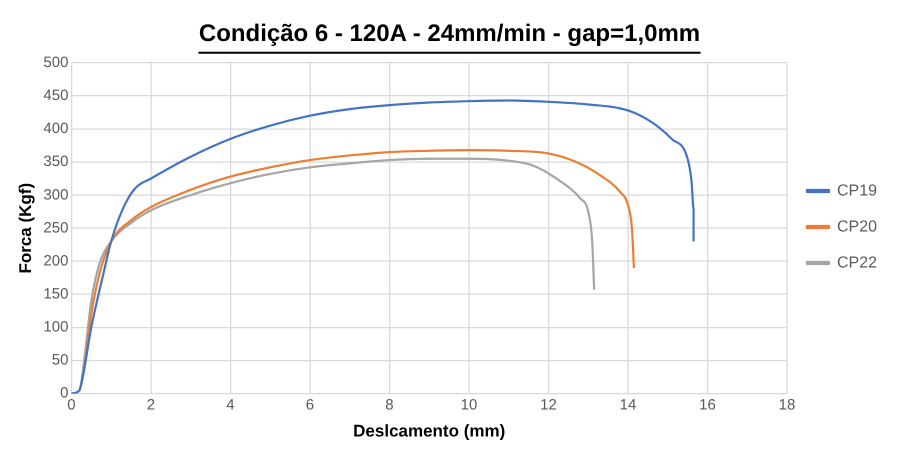 Image resolution: width=905 pixels, height=458 pixels. What do you see at coordinates (55, 62) in the screenshot?
I see `y-tick-label: 500` at bounding box center [55, 62].